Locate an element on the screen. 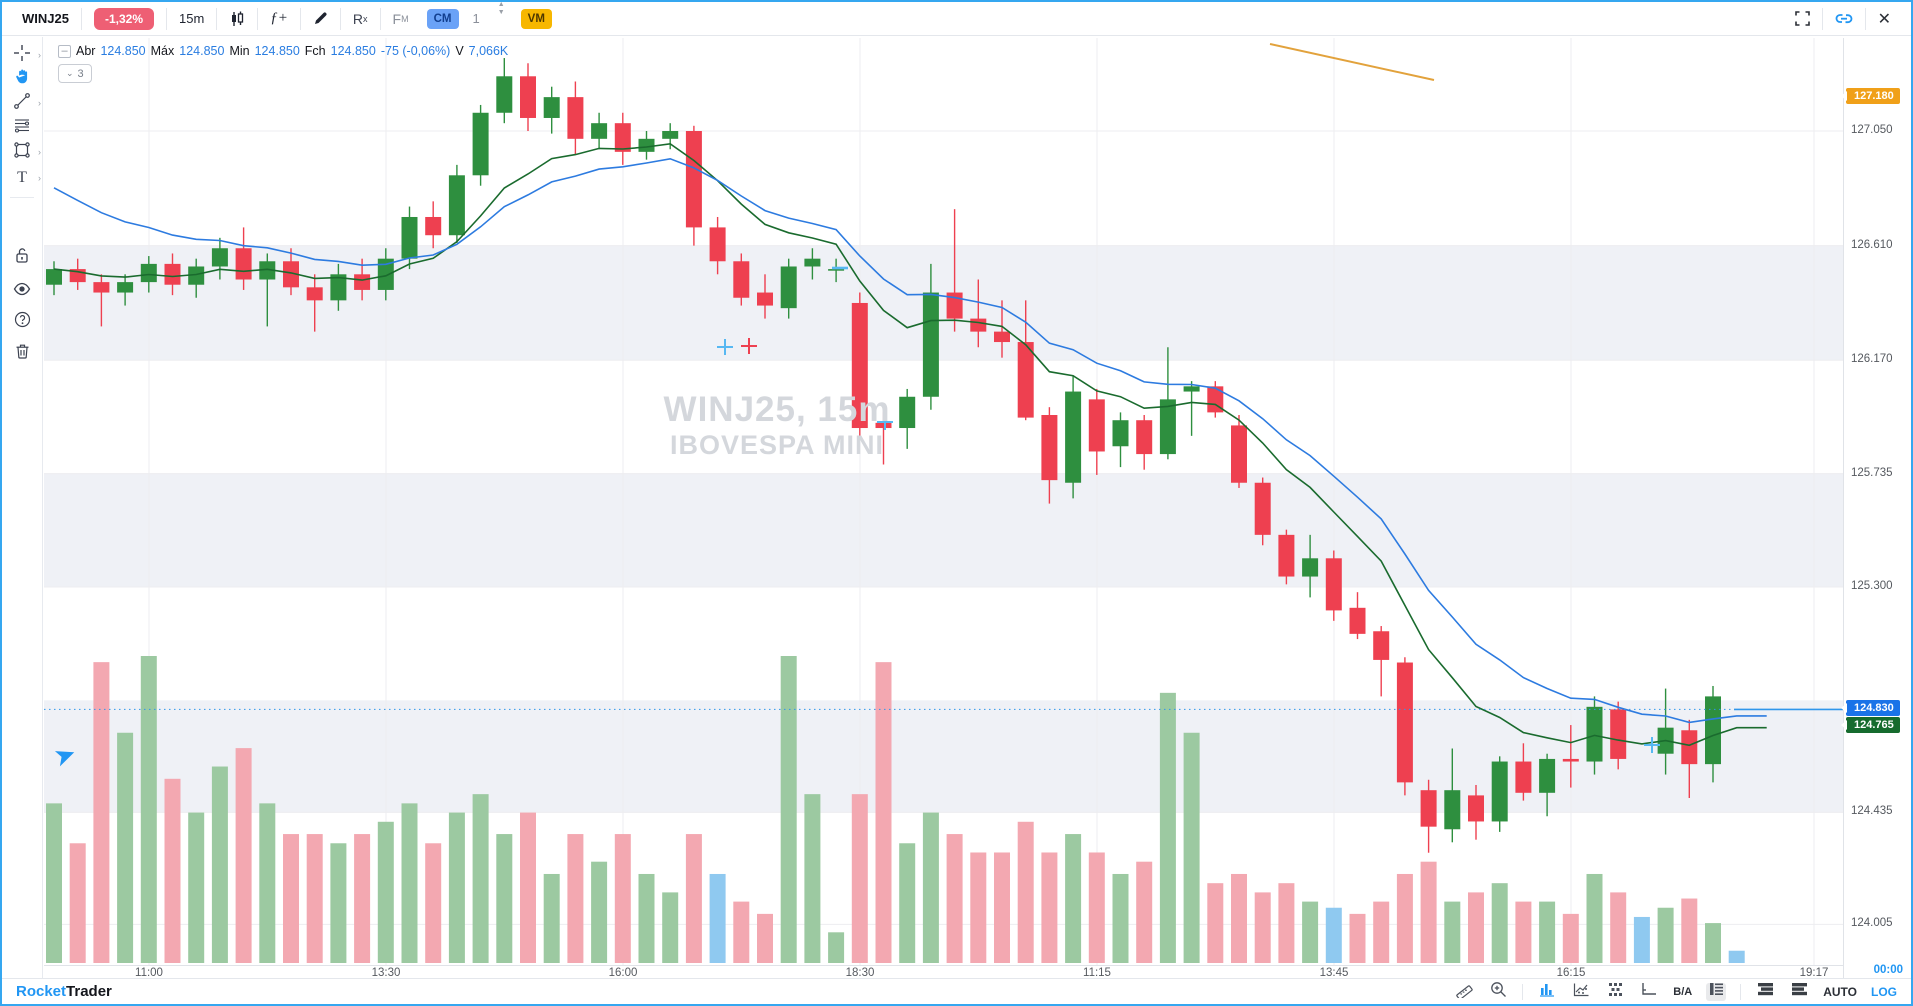 This screenshot has height=1006, width=1913. shapes-tool: › is located at coordinates (23, 152).